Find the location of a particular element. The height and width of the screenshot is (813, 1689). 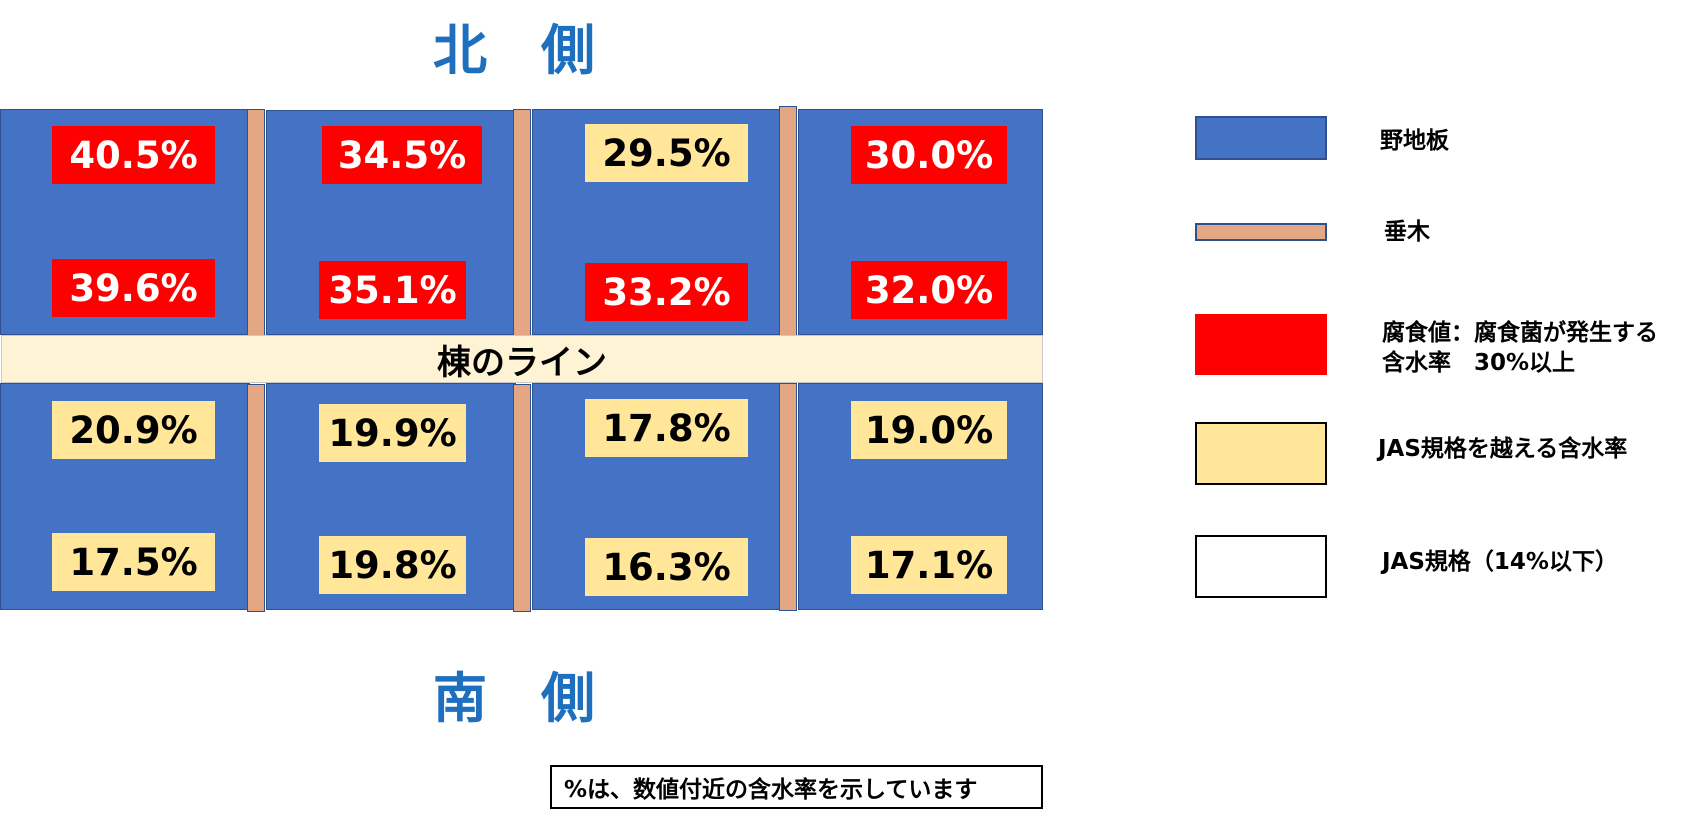

ridge-line: 棟のライン is located at coordinates (522, 359).